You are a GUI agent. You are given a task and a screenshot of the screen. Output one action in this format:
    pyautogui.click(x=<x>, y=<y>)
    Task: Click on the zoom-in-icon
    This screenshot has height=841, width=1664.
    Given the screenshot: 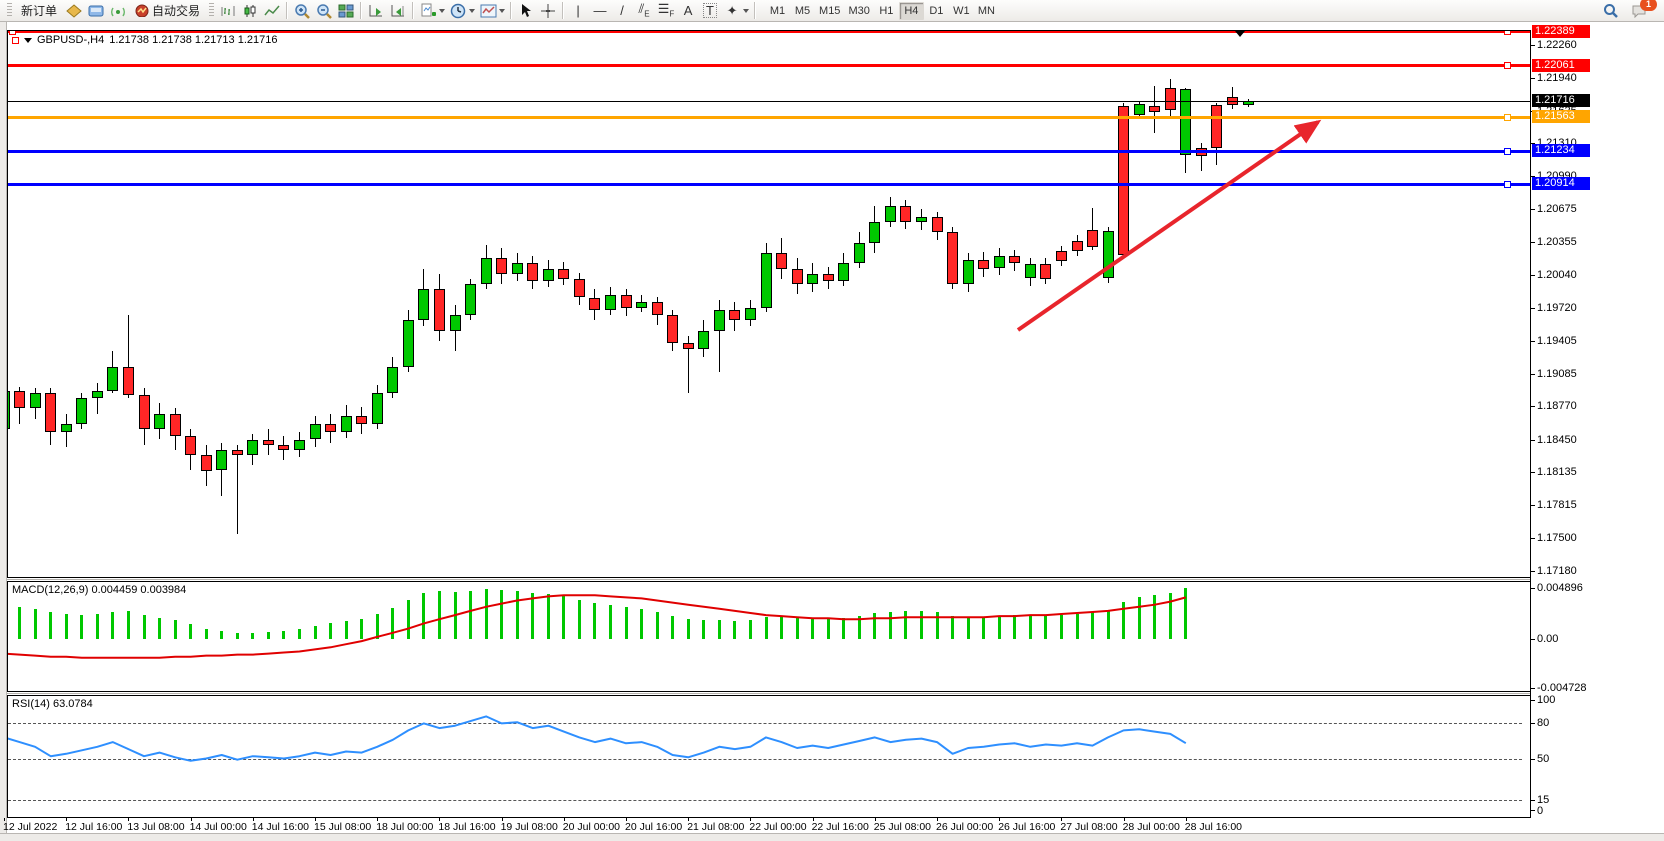 What is the action you would take?
    pyautogui.click(x=302, y=10)
    